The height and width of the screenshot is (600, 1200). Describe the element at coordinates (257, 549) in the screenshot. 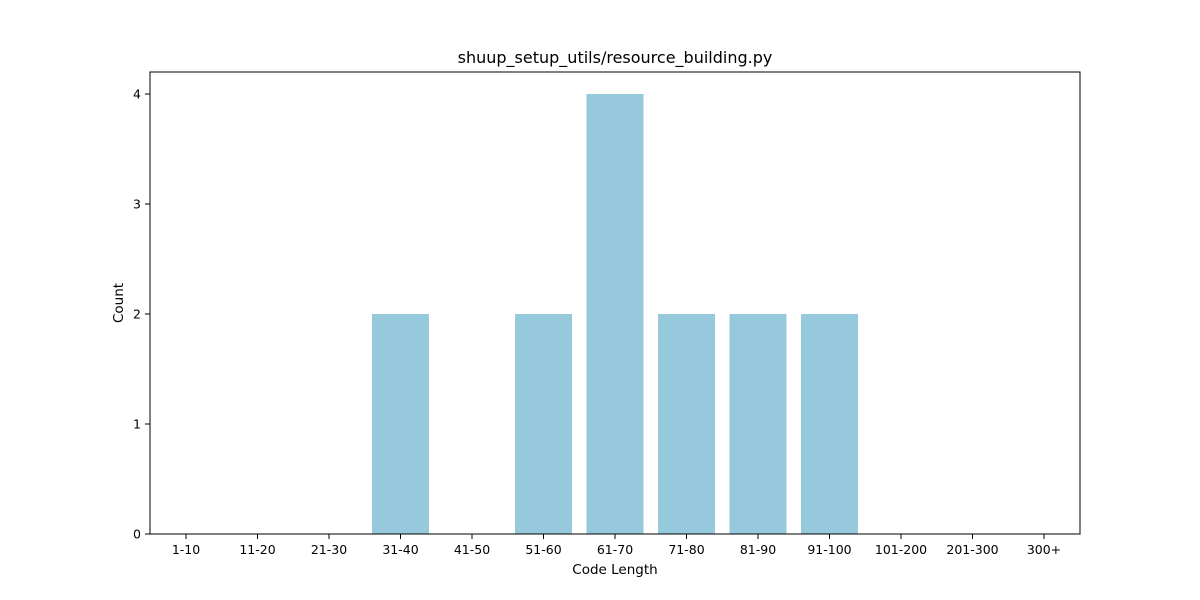

I see `x-tick-label: 11-20` at that location.